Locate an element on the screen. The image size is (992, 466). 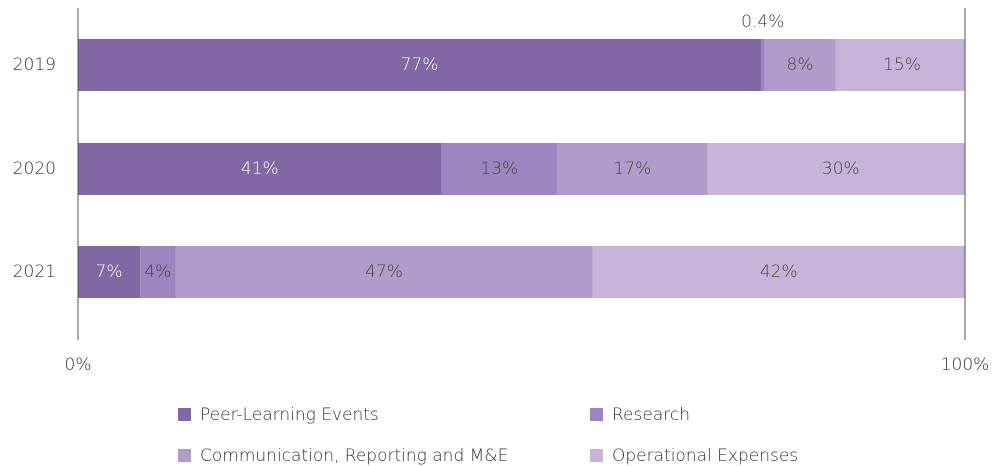
value-label: 77% is located at coordinates (420, 65).